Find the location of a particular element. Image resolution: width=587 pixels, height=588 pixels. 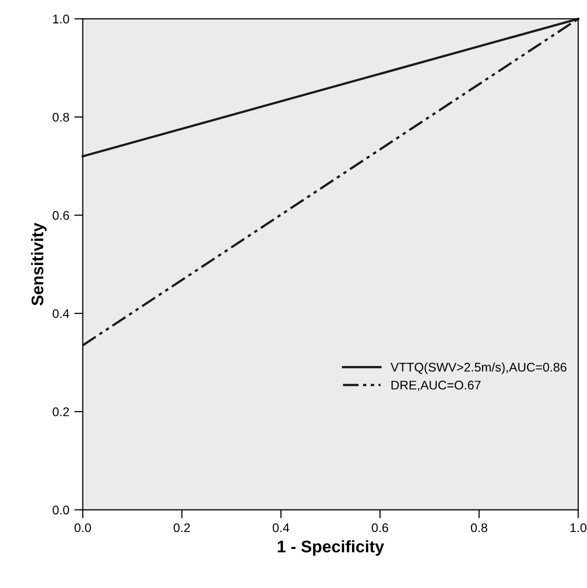

y-axis-title: Sensitivity is located at coordinates (39, 264).